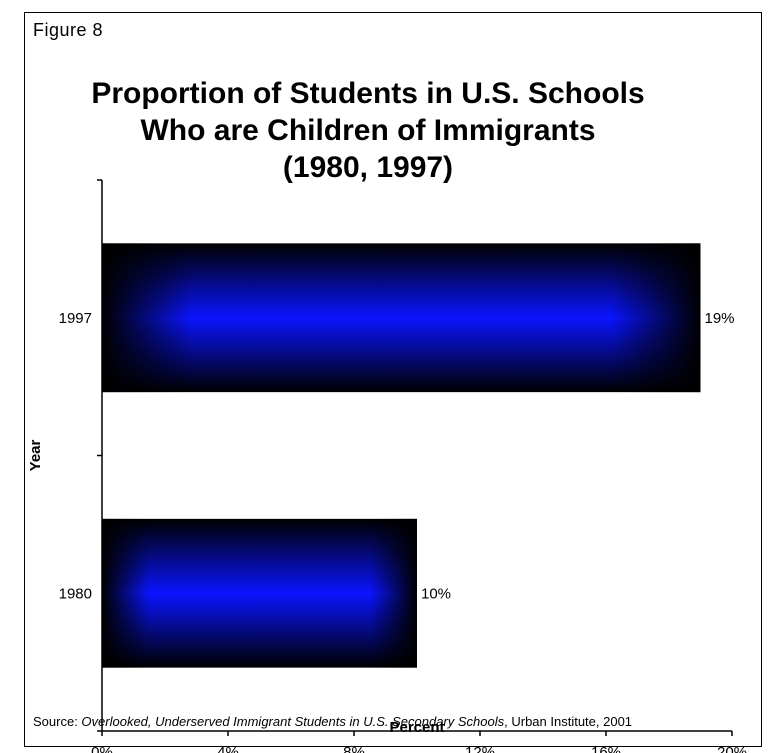 This screenshot has height=753, width=772. I want to click on x-axis-title: Percent, so click(416, 727).